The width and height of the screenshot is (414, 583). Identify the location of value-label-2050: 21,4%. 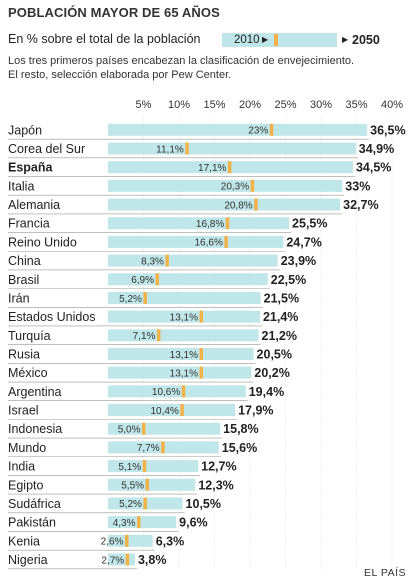
(280, 317).